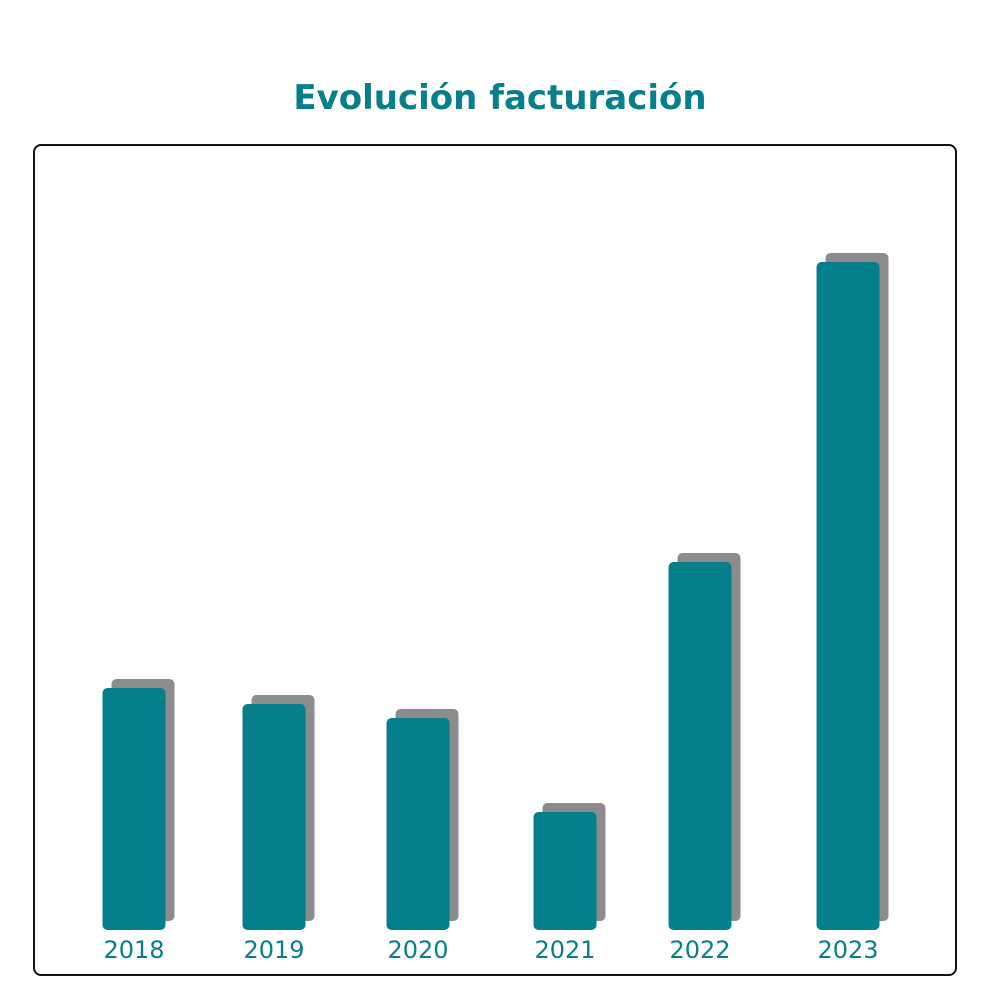 The height and width of the screenshot is (1000, 1000). I want to click on bar-2021, so click(565, 871).